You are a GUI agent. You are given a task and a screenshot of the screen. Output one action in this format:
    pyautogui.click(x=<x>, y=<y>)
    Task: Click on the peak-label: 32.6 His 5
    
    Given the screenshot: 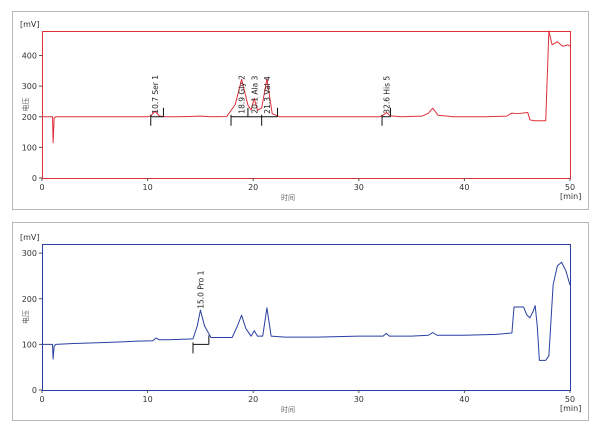 What is the action you would take?
    pyautogui.click(x=386, y=95)
    